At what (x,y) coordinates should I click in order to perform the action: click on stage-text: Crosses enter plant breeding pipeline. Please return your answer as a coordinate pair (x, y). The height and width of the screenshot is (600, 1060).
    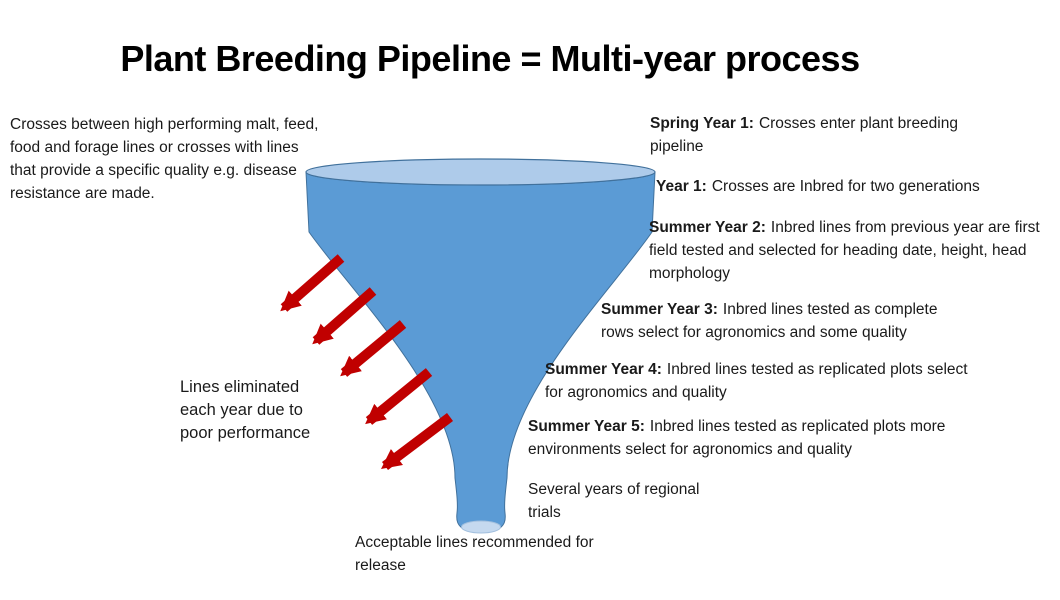
    Looking at the image, I should click on (804, 135).